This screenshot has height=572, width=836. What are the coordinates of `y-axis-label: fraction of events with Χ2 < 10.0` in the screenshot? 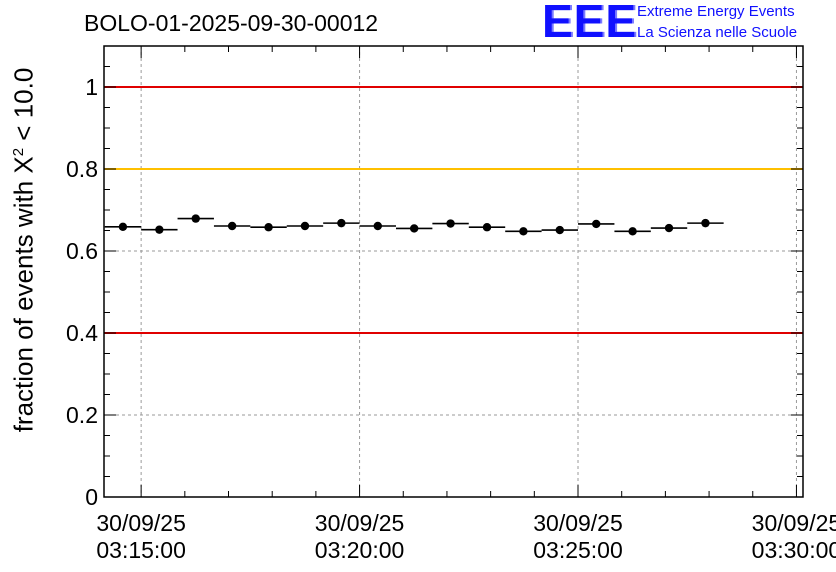 It's located at (24, 250).